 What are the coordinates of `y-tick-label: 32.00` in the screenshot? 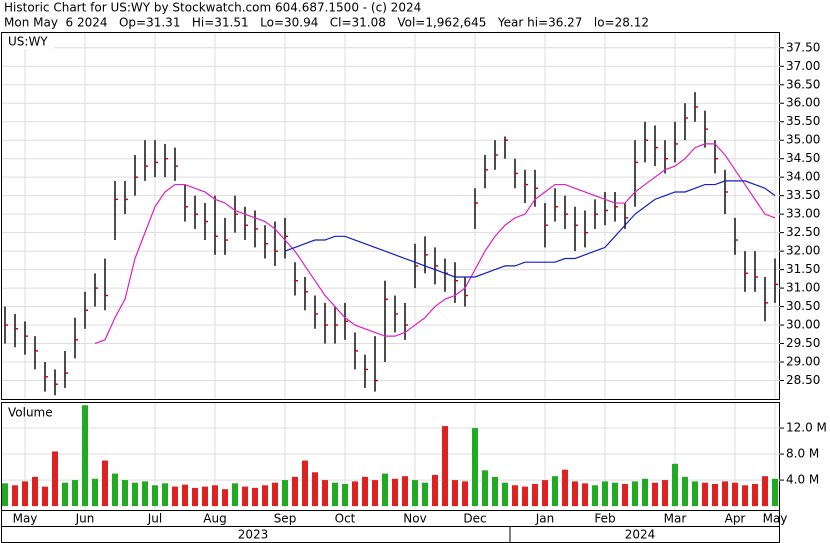 It's located at (803, 251).